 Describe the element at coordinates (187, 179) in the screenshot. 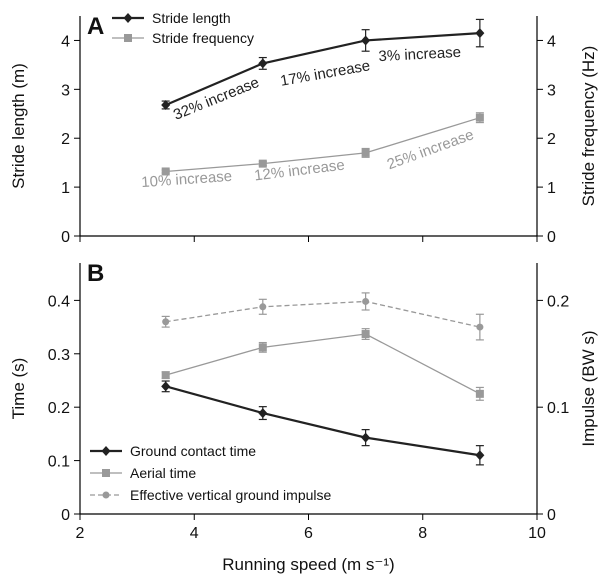

I see `annotation: 10% increase` at that location.